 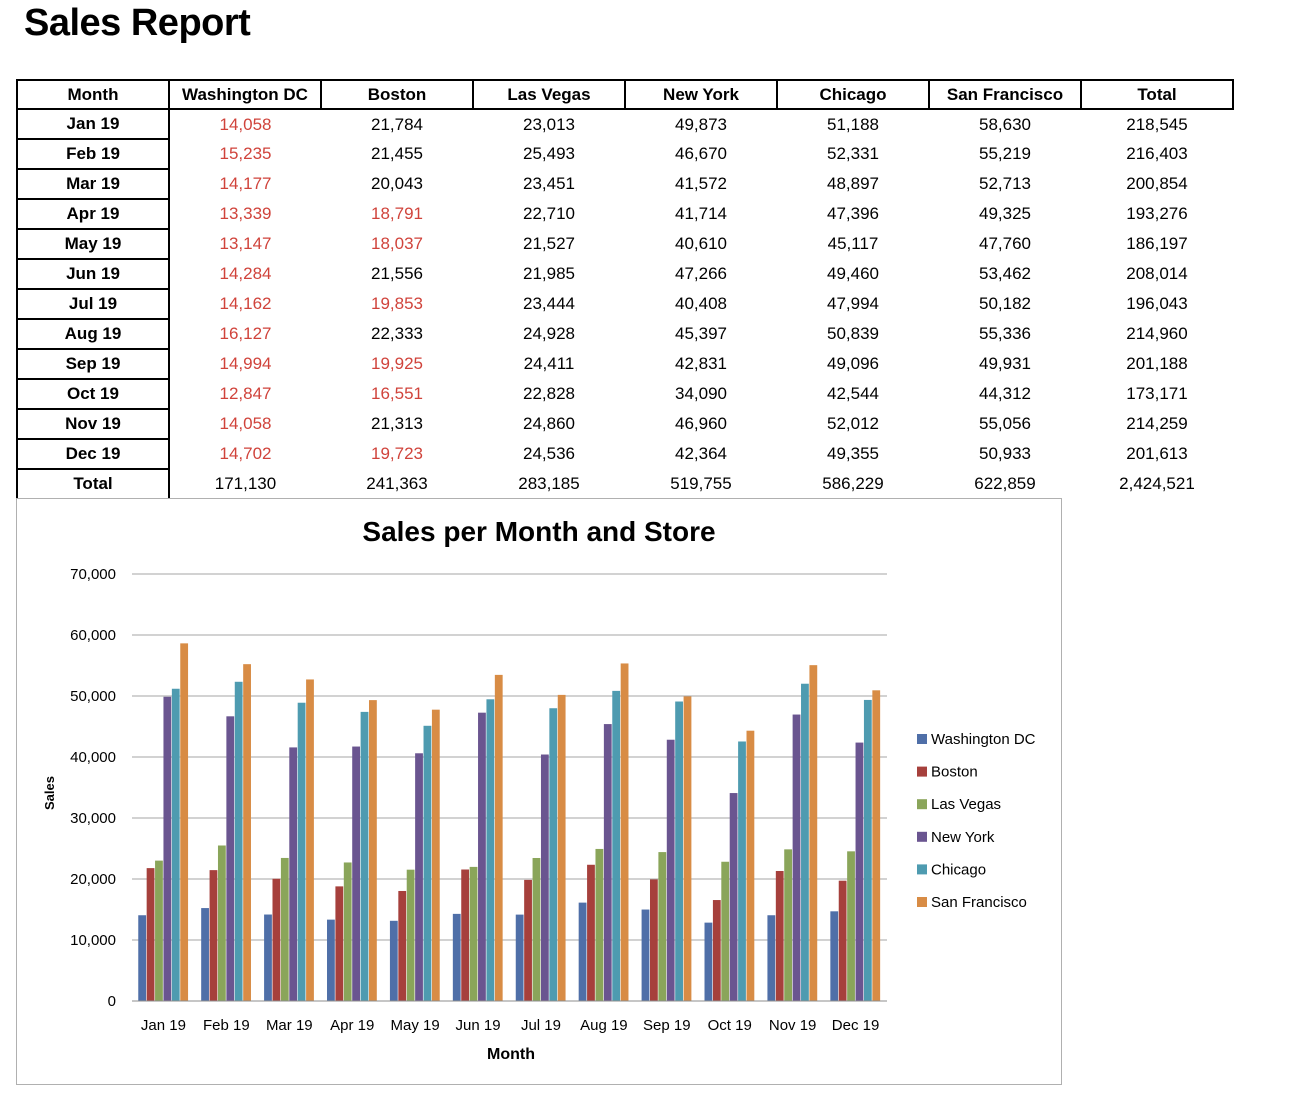 I want to click on sales-cell: 14,284, so click(x=245, y=273).